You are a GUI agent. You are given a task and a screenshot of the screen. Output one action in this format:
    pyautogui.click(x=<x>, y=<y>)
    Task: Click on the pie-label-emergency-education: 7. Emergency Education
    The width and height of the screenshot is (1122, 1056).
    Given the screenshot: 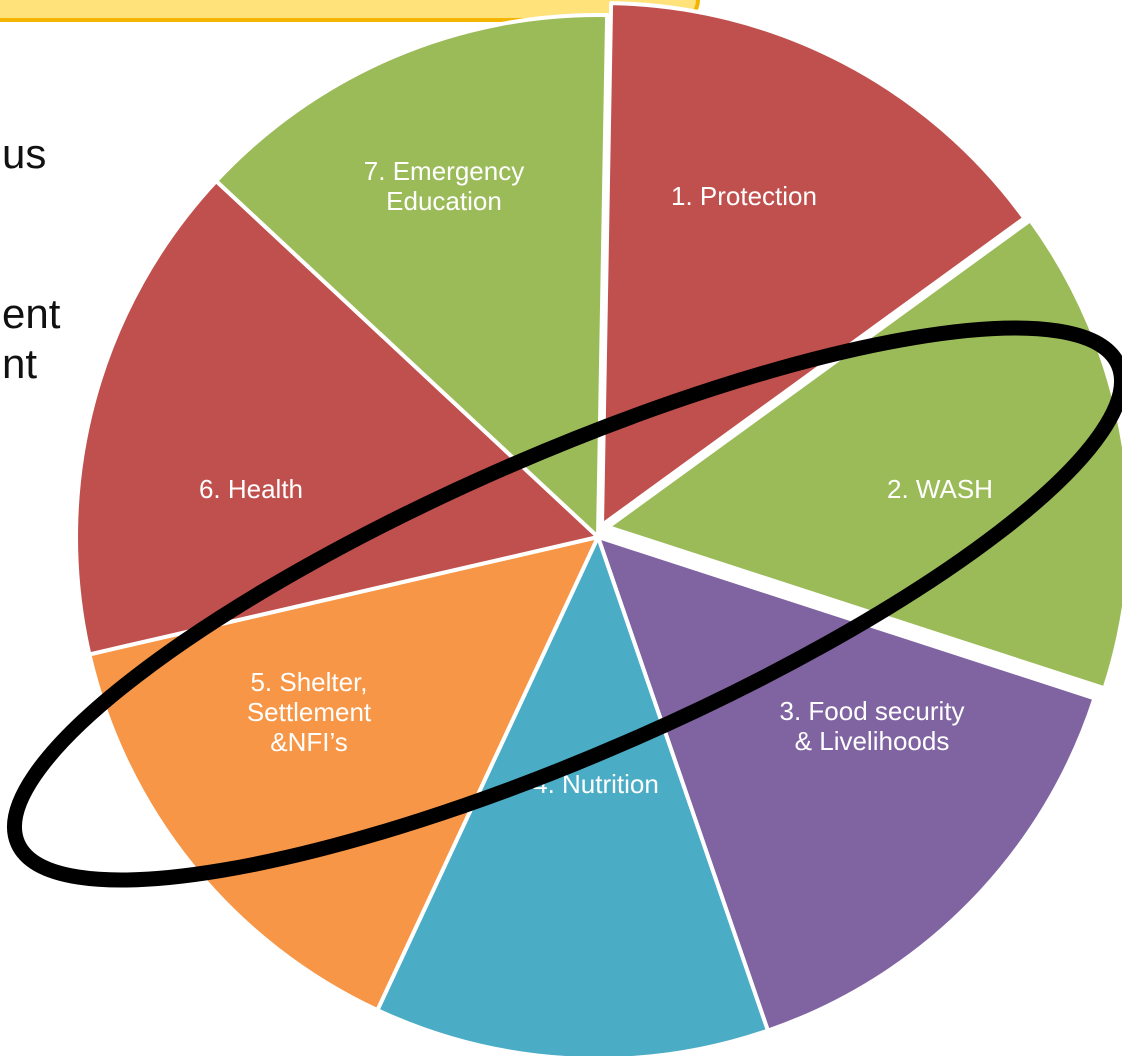 What is the action you would take?
    pyautogui.click(x=444, y=186)
    